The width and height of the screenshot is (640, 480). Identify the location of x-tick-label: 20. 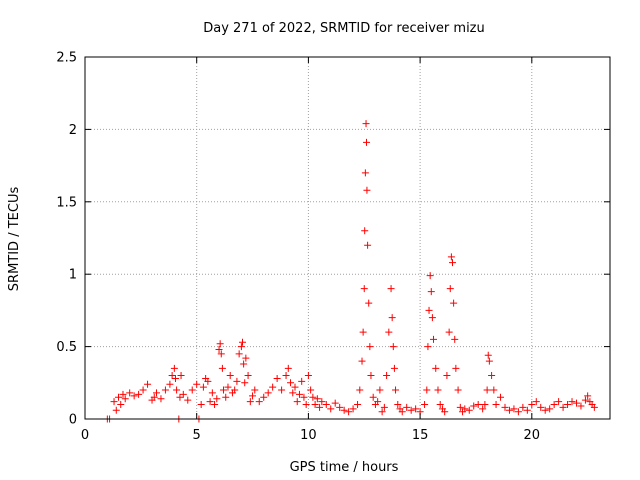
(532, 435).